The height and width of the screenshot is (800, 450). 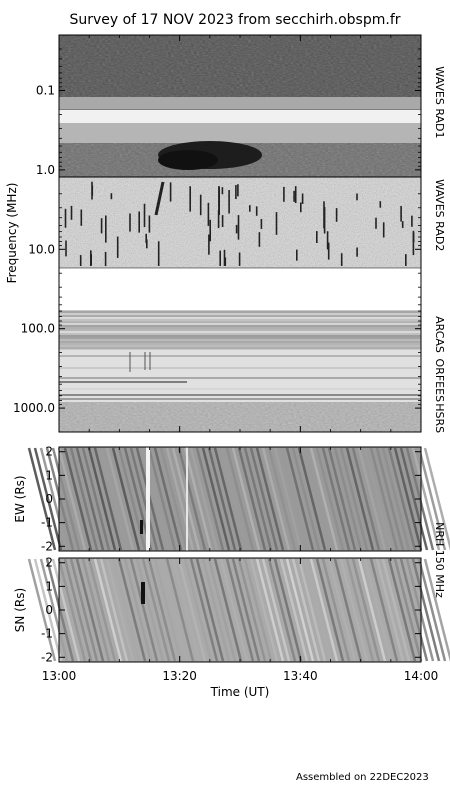 What do you see at coordinates (439, 102) in the screenshot?
I see `instrument-label: WAVES RAD1` at bounding box center [439, 102].